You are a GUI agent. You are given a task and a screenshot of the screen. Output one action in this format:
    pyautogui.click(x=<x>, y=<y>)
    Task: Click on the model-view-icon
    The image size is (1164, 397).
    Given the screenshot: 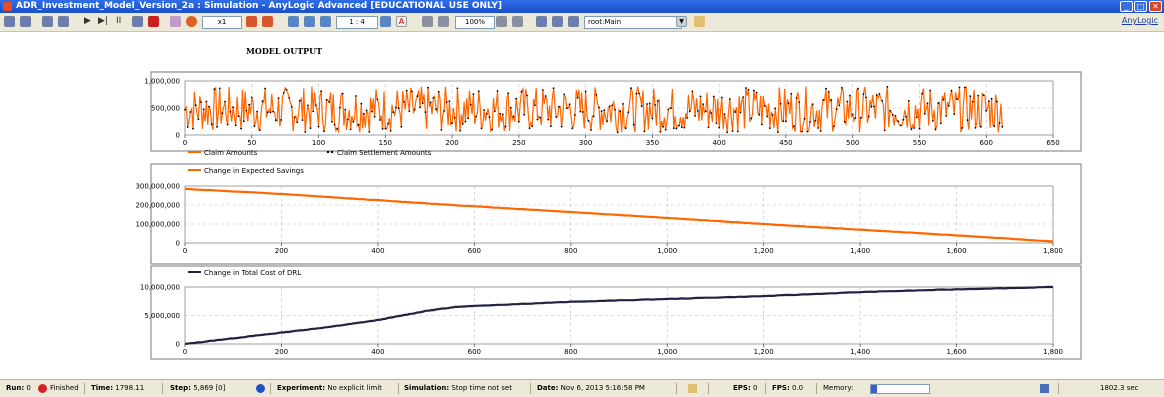 What is the action you would take?
    pyautogui.click(x=25, y=21)
    